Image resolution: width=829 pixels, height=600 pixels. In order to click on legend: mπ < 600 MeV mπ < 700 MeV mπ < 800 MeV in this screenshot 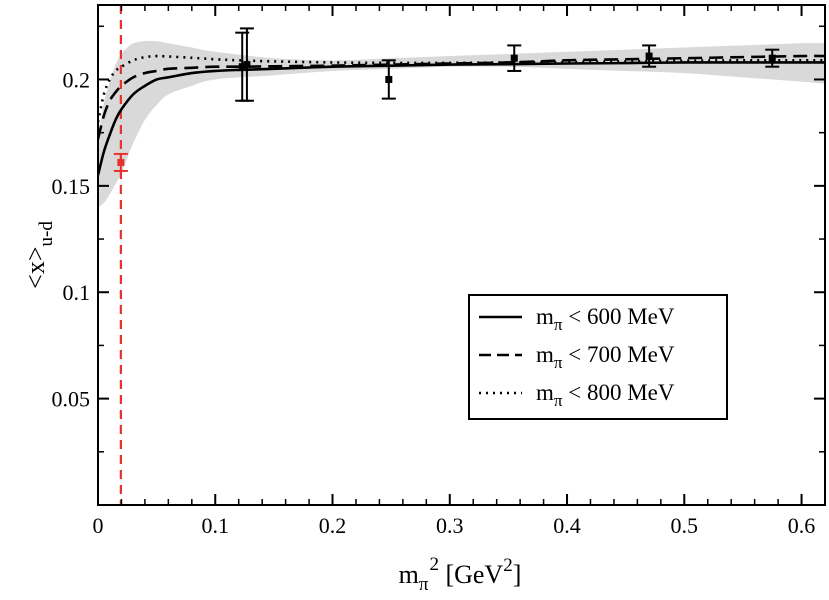, I will do `click(598, 357)`.